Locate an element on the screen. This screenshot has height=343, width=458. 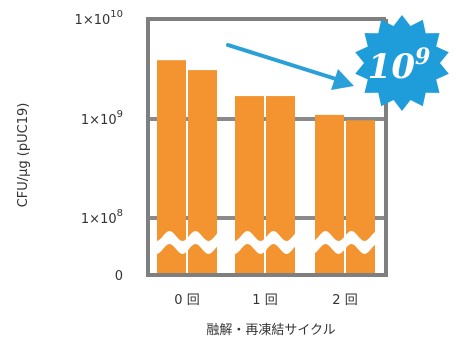
annotation-badge: 109 is located at coordinates (402, 63).